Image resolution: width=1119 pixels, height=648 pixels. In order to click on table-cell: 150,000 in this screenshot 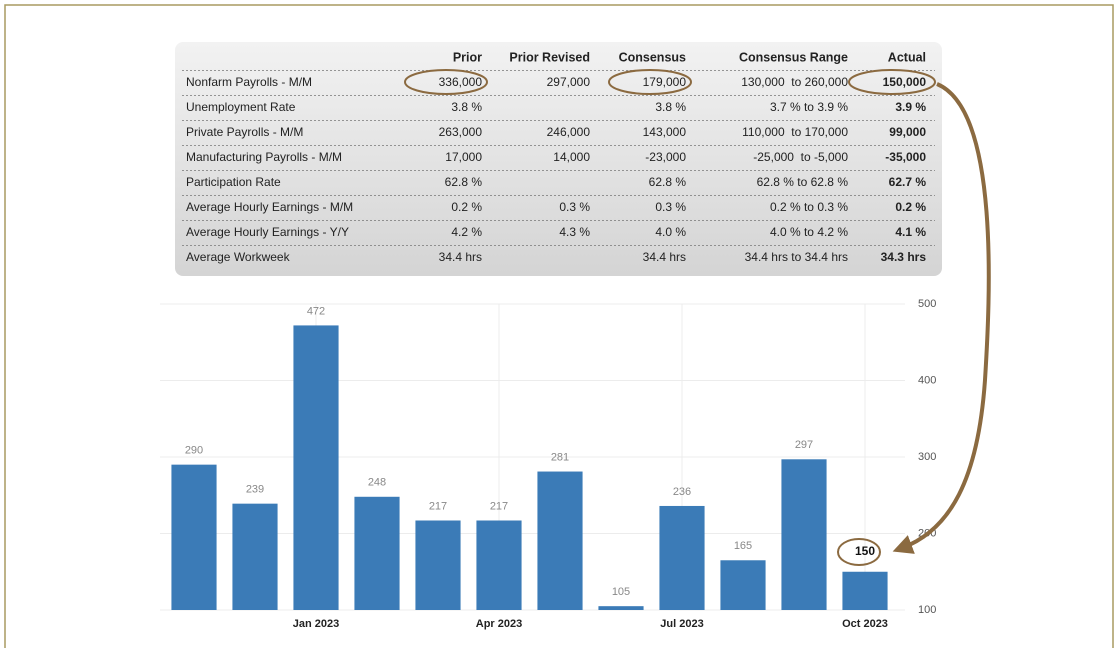, I will do `click(905, 82)`.